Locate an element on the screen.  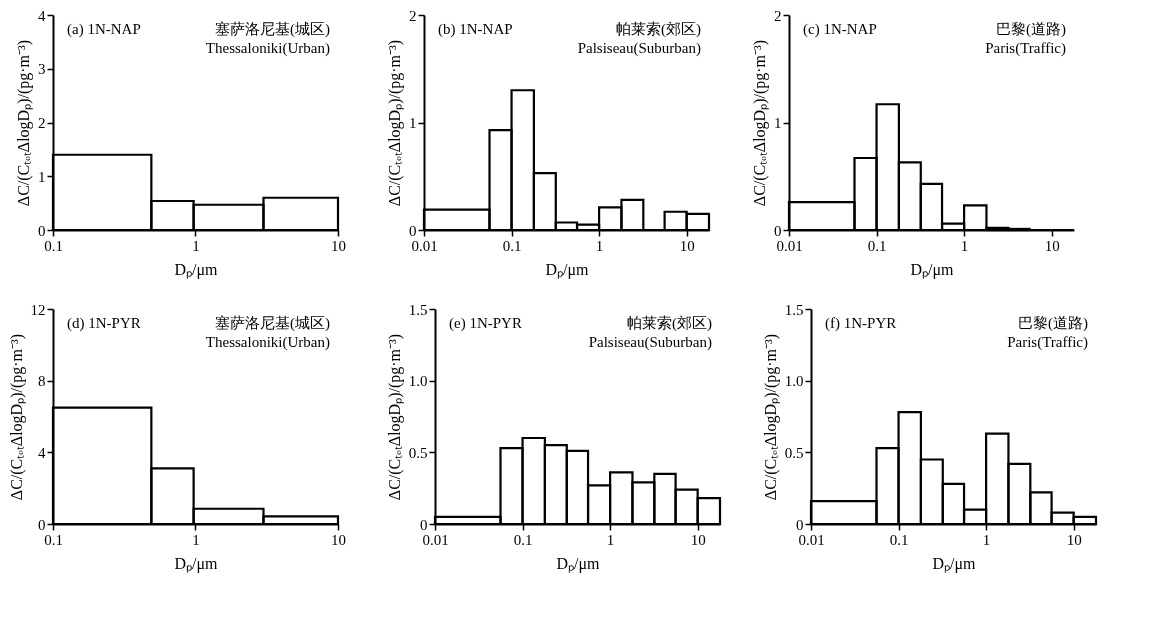
annotation: (e) 1N-PYR is located at coordinates (485, 323).